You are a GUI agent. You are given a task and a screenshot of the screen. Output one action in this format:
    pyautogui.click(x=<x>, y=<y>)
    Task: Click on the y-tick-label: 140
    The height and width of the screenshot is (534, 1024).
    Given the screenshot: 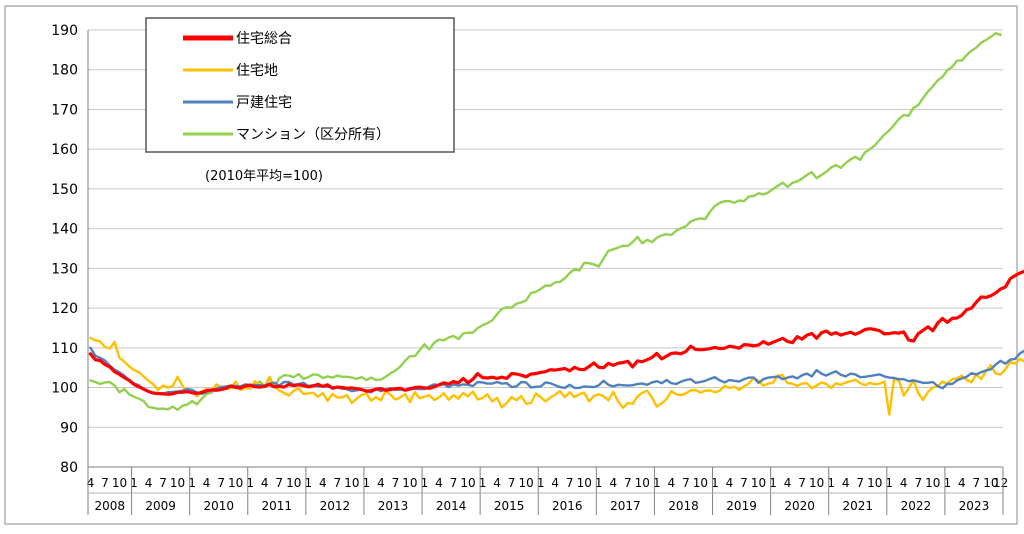 What is the action you would take?
    pyautogui.click(x=64, y=230)
    